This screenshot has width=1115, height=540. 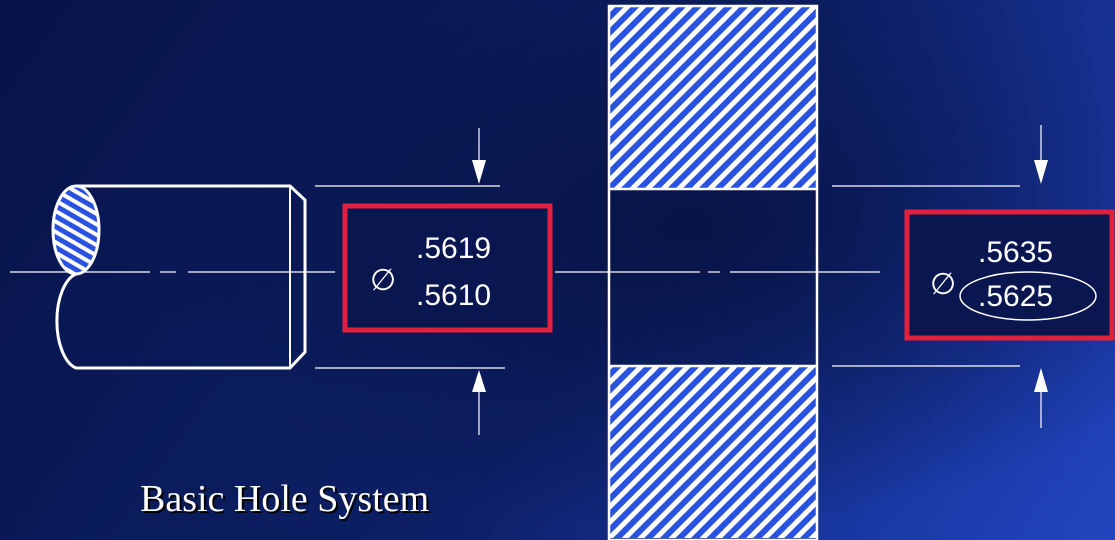 I want to click on slide-title: Basic Hole System, so click(x=284, y=499).